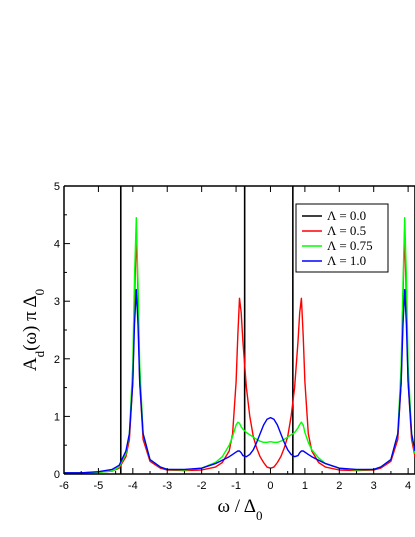 This screenshot has width=415, height=537. I want to click on x-tick-label: -2, so click(202, 486).